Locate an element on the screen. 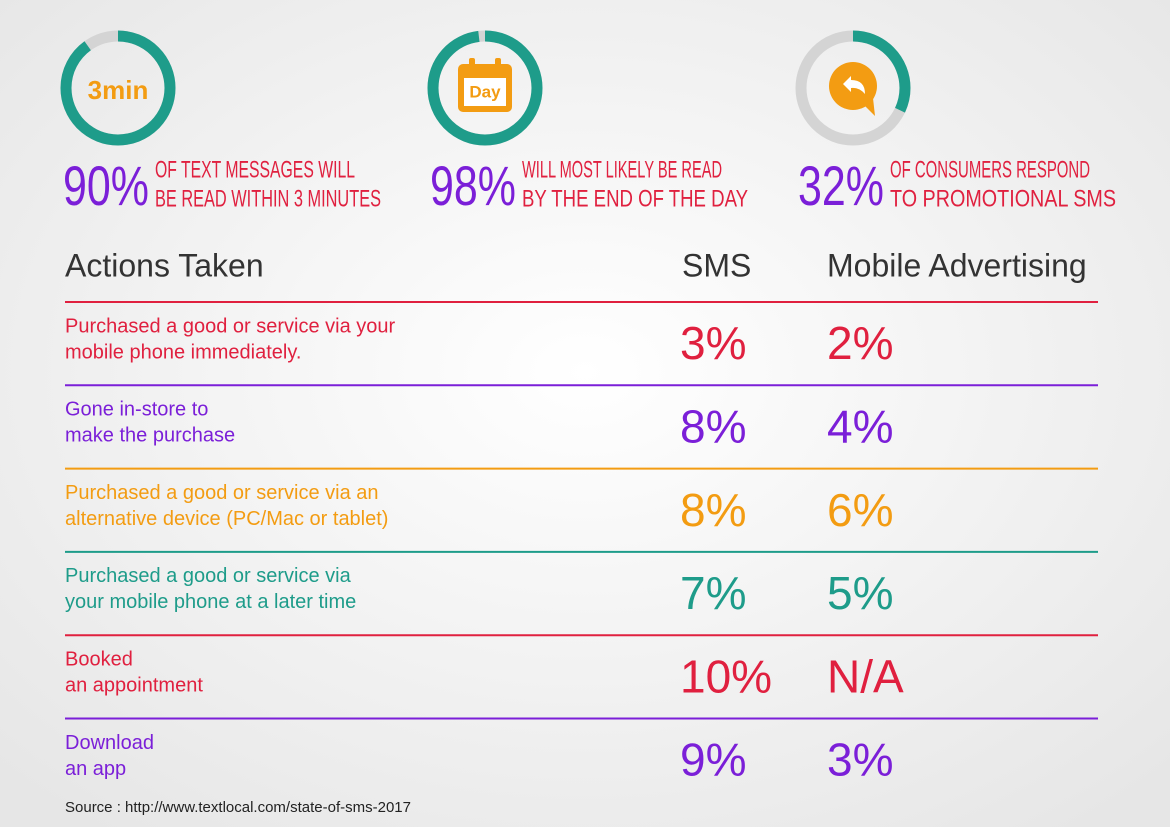 This screenshot has height=827, width=1170. stat-text: OF TEXT MESSAGES WILL is located at coordinates (255, 169).